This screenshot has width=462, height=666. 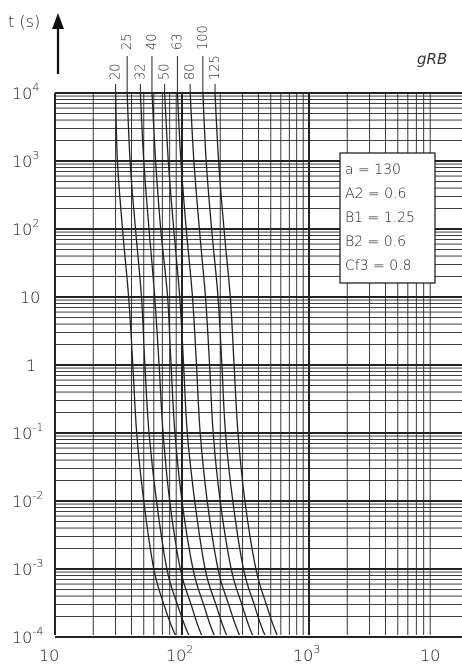 What do you see at coordinates (239, 654) in the screenshot?
I see `x-tick-labels: 10 10² 10³ 10` at bounding box center [239, 654].